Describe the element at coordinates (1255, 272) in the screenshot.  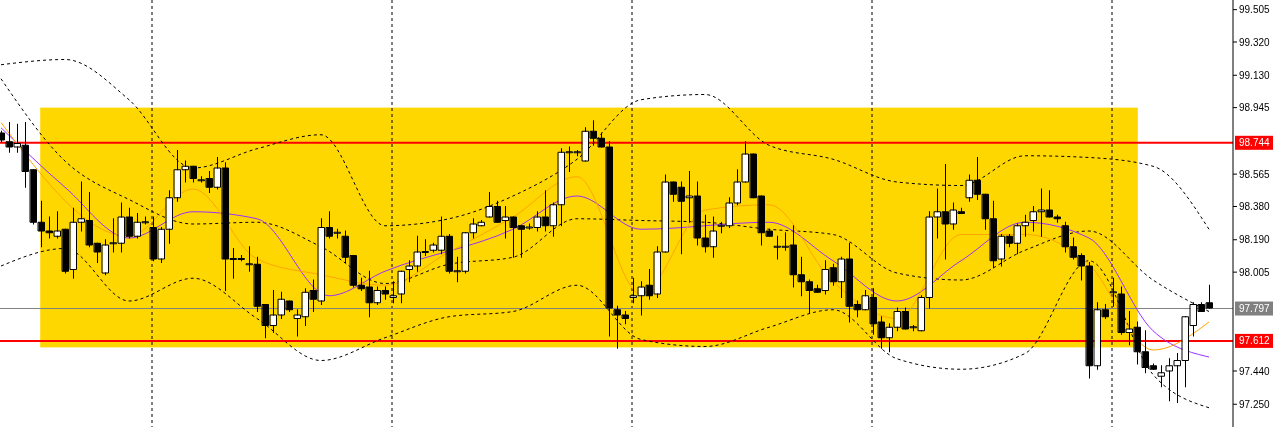
I see `y-tick-label: 98.005` at that location.